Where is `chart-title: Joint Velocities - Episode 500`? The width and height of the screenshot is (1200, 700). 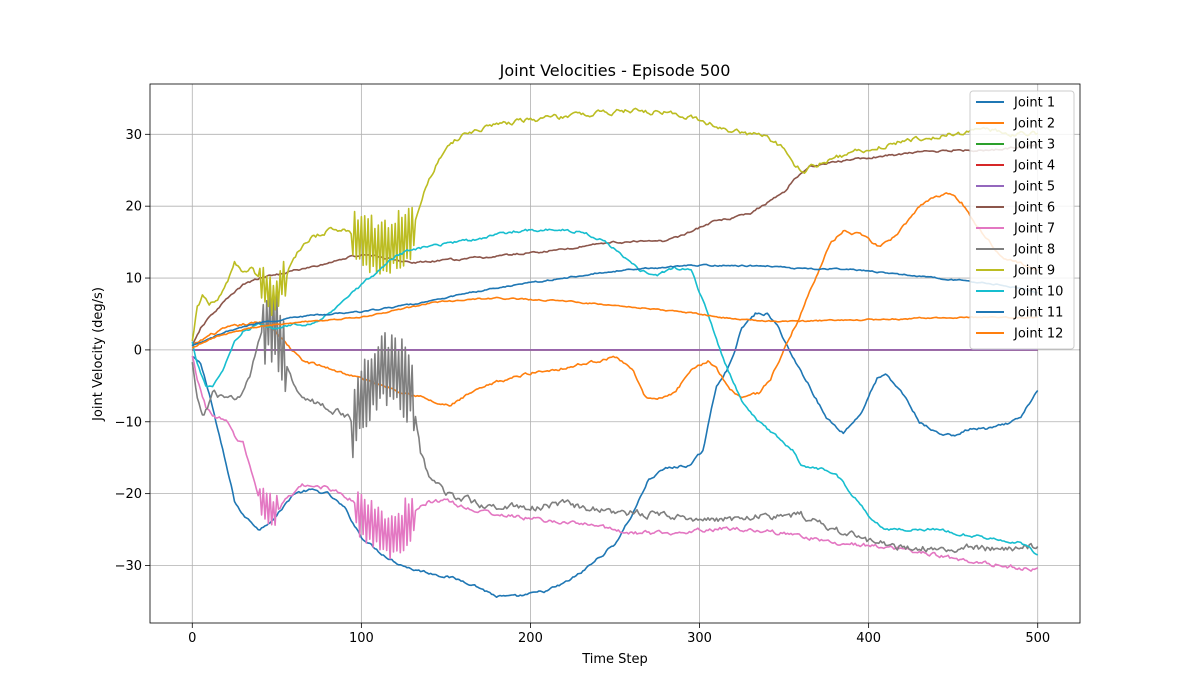 chart-title: Joint Velocities - Episode 500 is located at coordinates (615, 70).